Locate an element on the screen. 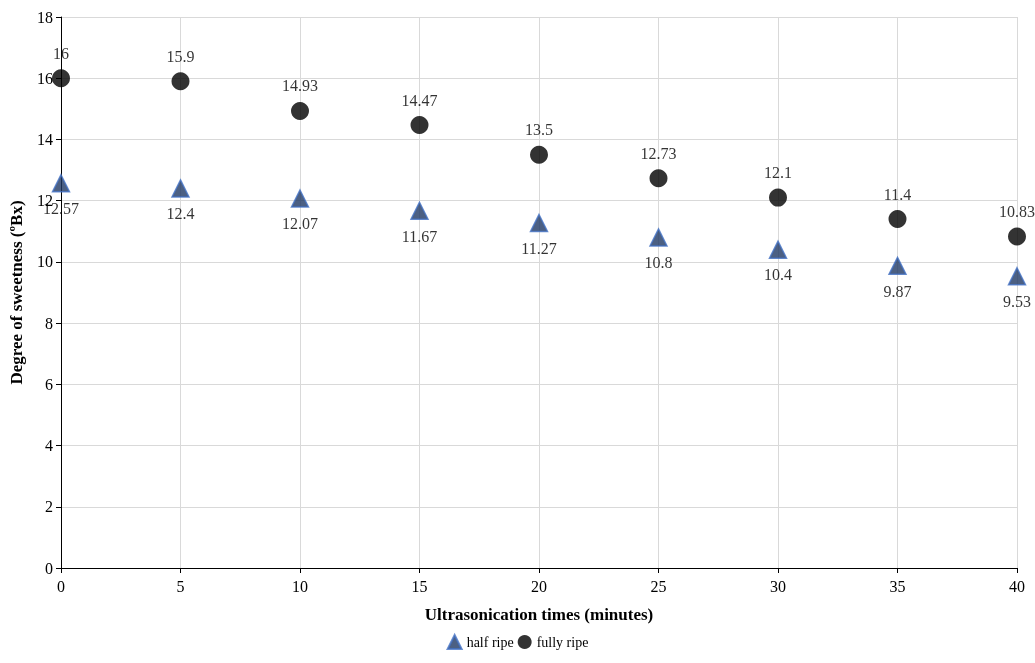 The width and height of the screenshot is (1035, 663). x-axis-title: Ultrasonication times (minutes) is located at coordinates (539, 614).